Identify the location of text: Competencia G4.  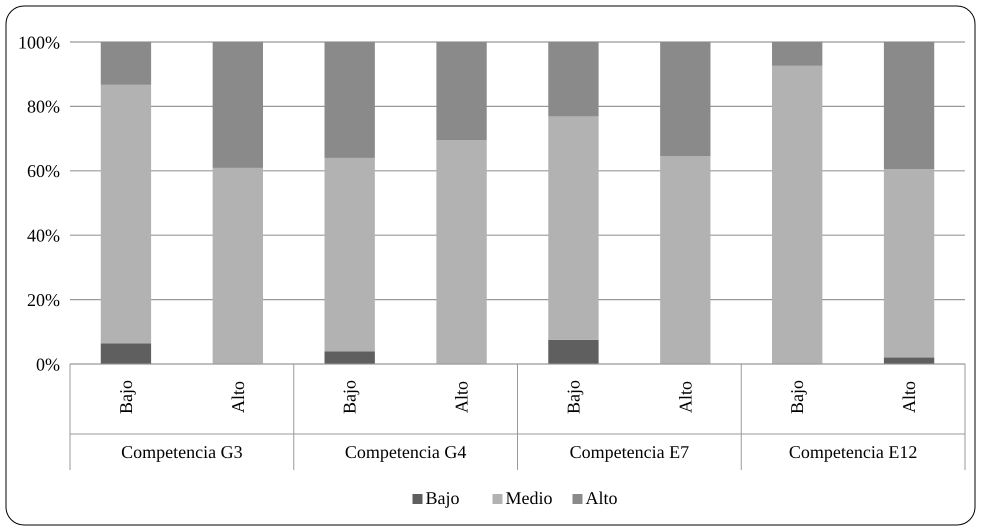
(405, 452).